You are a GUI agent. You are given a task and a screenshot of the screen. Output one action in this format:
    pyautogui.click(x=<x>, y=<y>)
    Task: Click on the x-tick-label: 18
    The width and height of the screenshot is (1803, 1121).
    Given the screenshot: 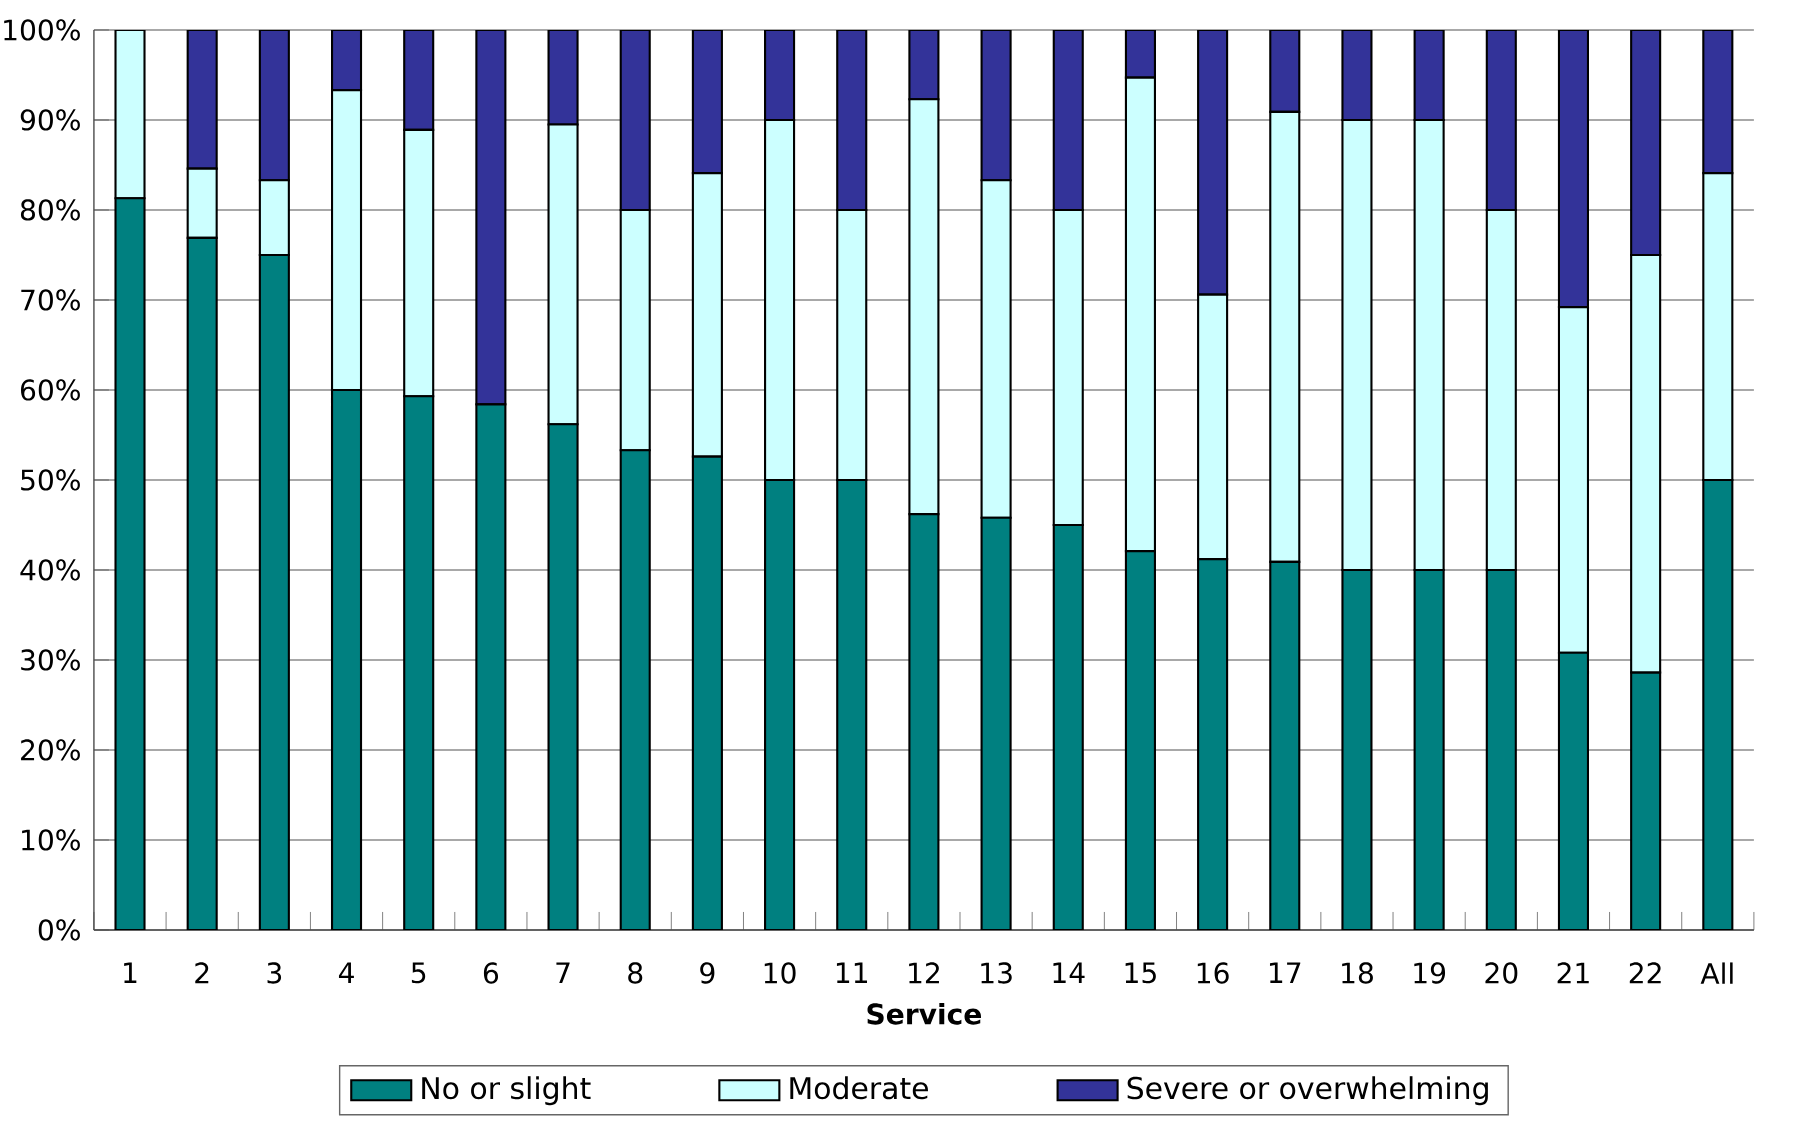 What is the action you would take?
    pyautogui.click(x=1357, y=973)
    